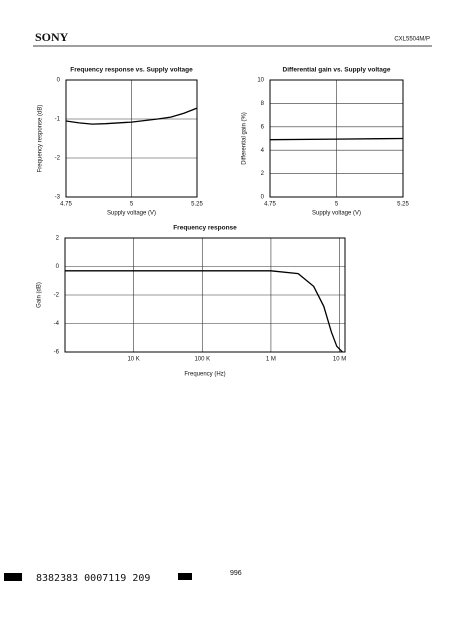  What do you see at coordinates (339, 360) in the screenshot?
I see `x-tick-label: 10 M` at bounding box center [339, 360].